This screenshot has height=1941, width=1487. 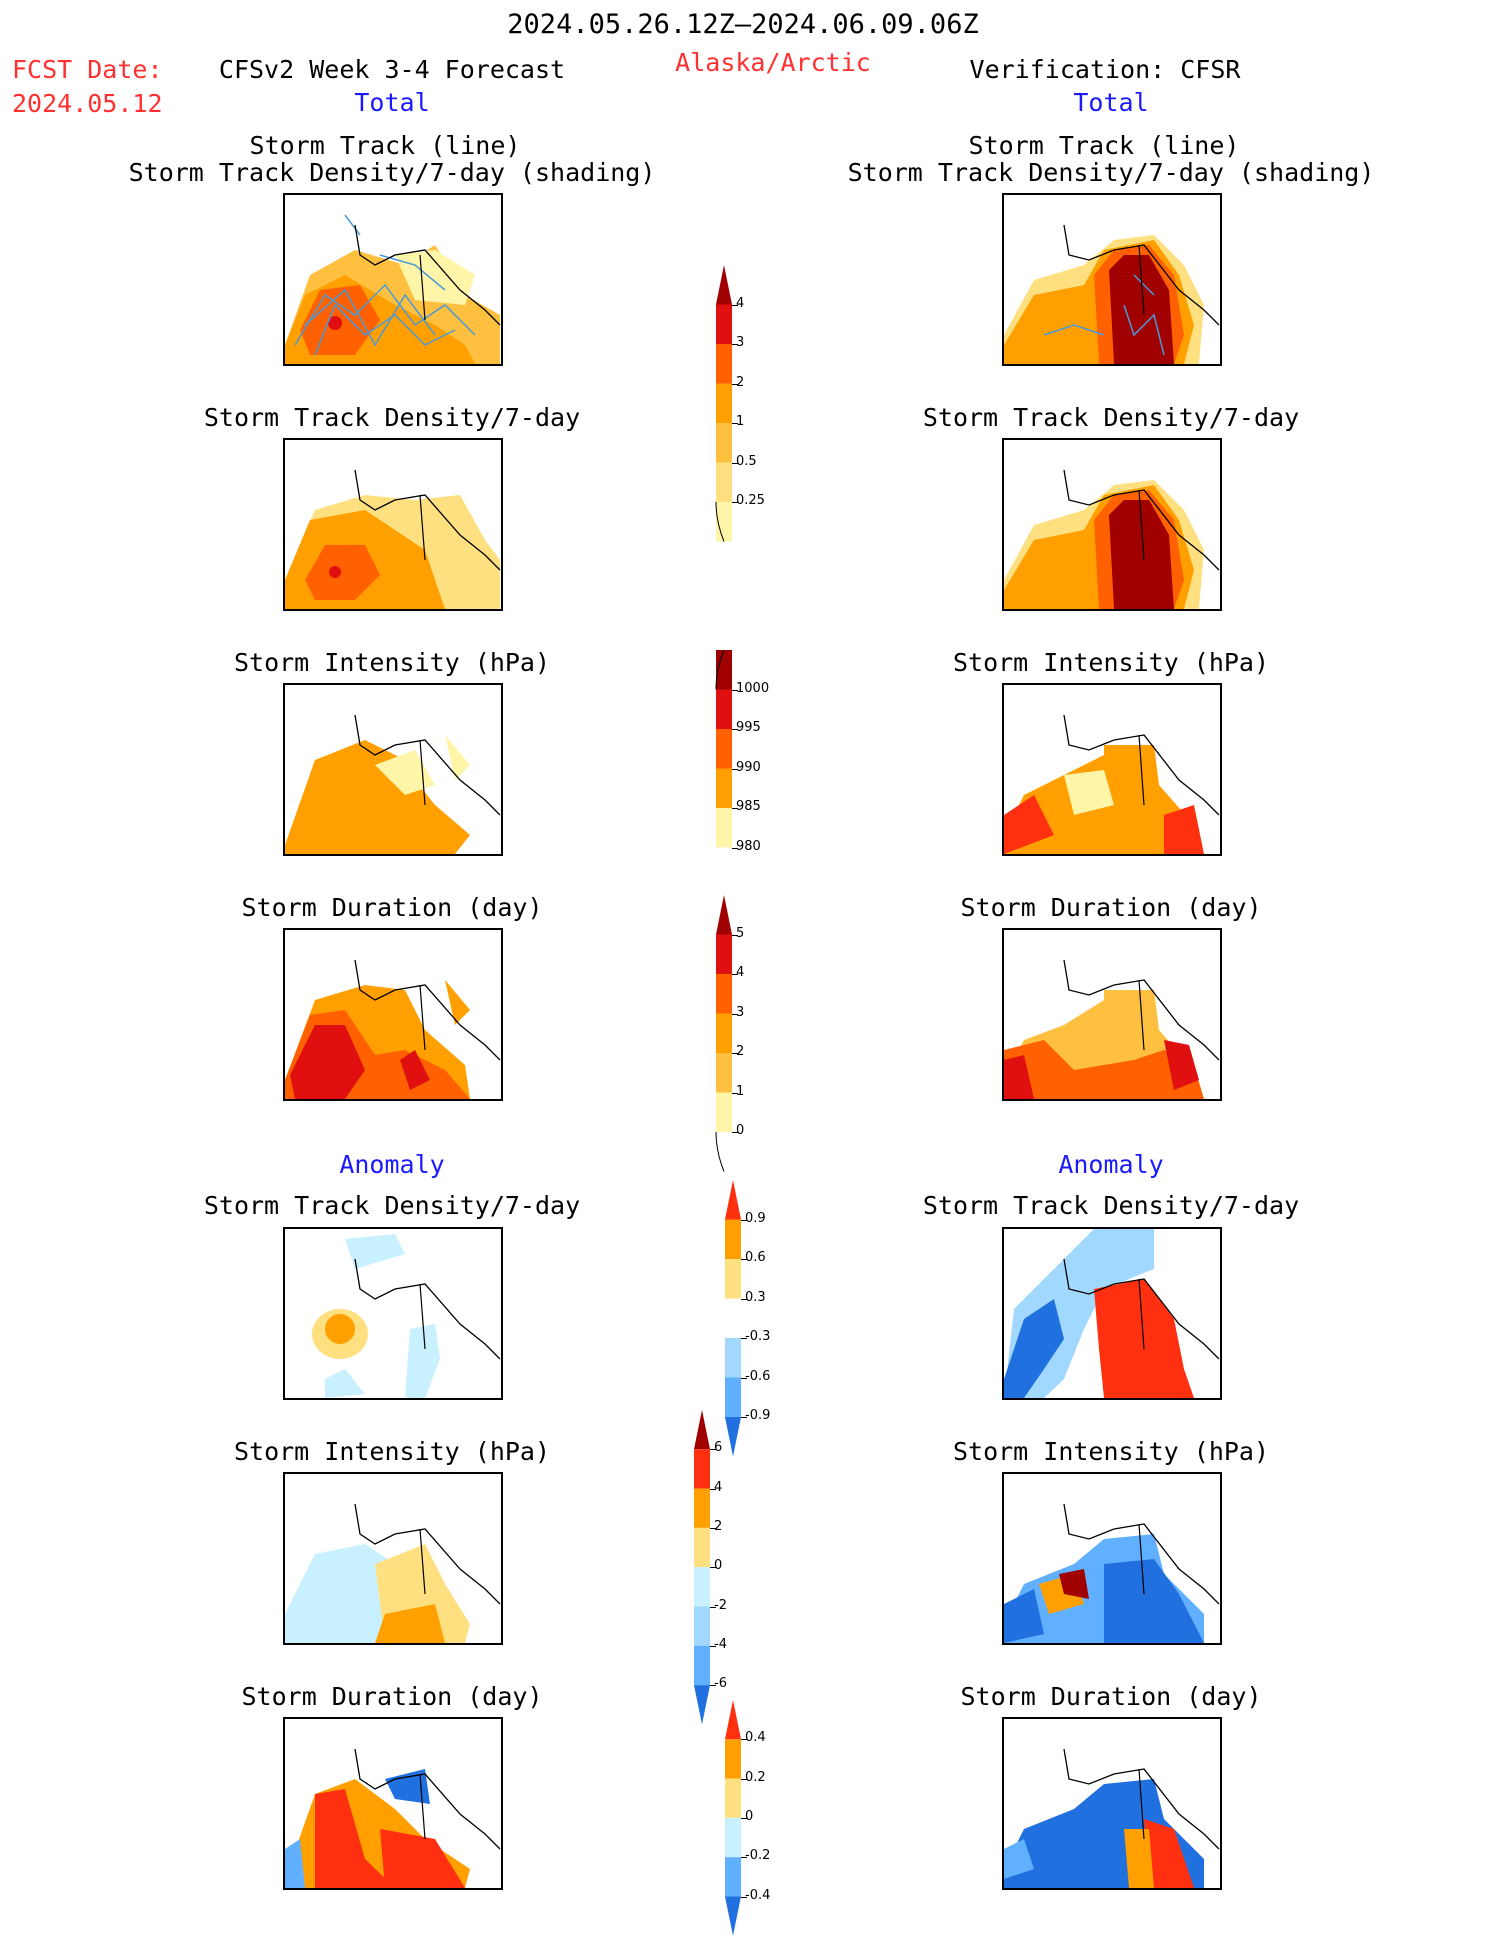 I want to click on fcst-label: FCST Date:, so click(x=87, y=69).